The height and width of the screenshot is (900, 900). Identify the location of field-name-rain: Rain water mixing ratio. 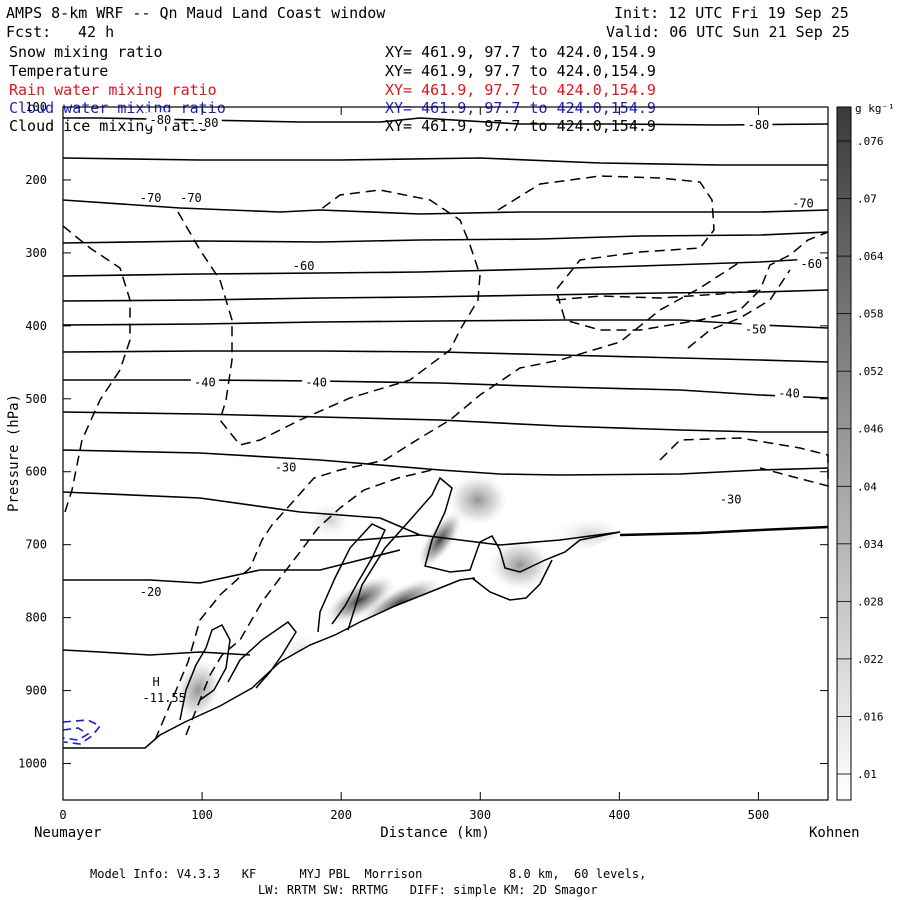
(113, 90).